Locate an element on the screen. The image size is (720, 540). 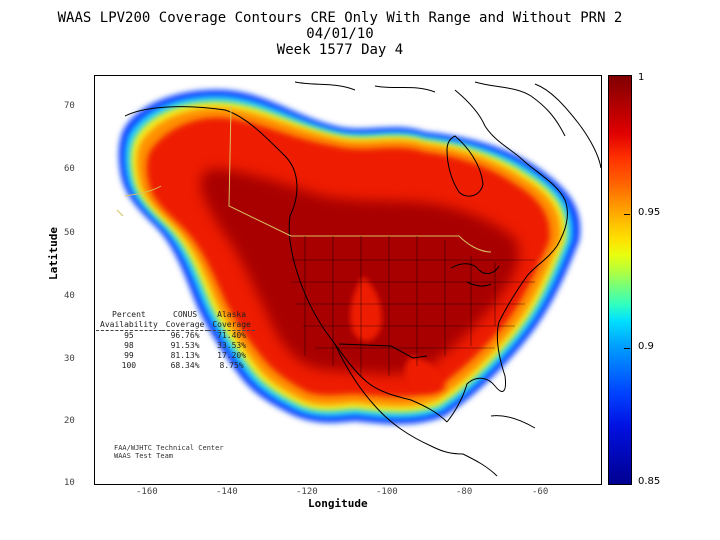
table-header-cell: Availability is located at coordinates (129, 325).